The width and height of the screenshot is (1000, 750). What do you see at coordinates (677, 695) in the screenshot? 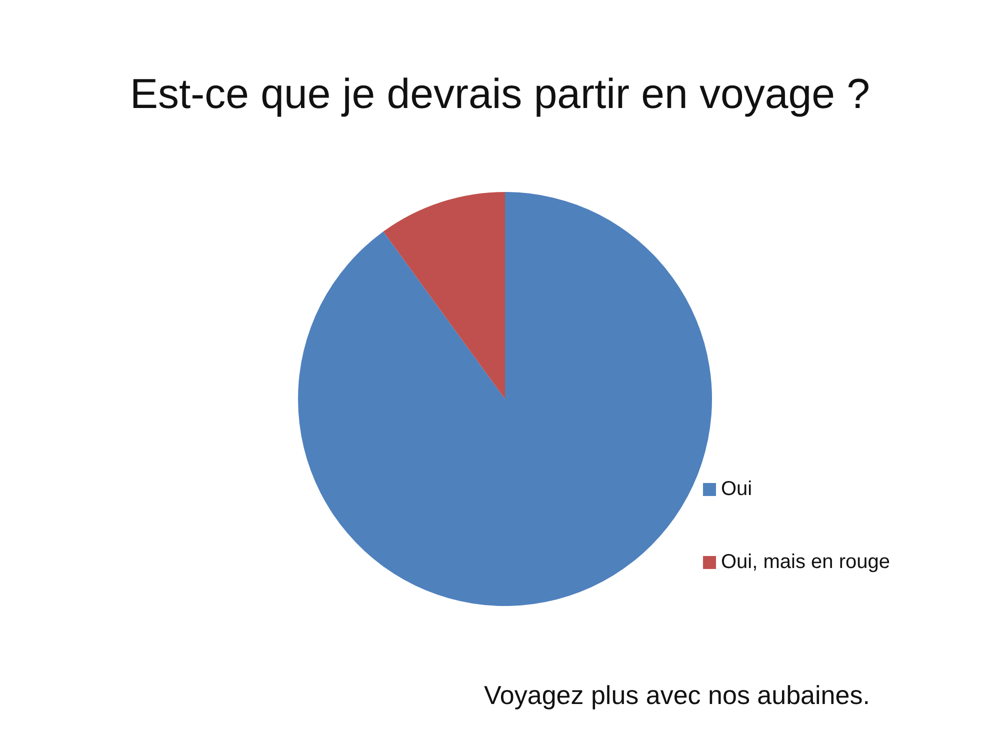
I see `text: Voyagez plus avec nos aubaines.` at bounding box center [677, 695].